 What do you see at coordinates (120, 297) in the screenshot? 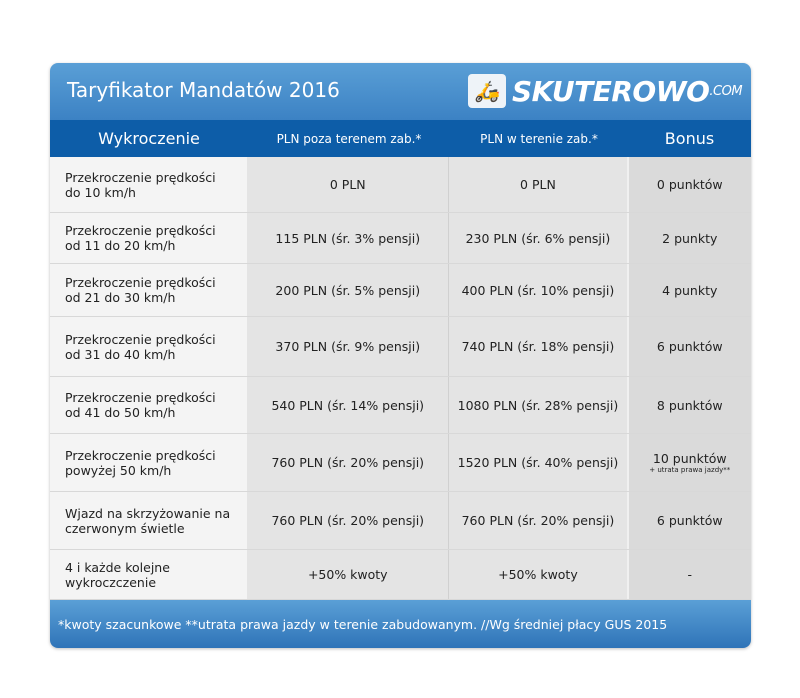
I see `offense-line: od 21 do 30 km/h` at bounding box center [120, 297].